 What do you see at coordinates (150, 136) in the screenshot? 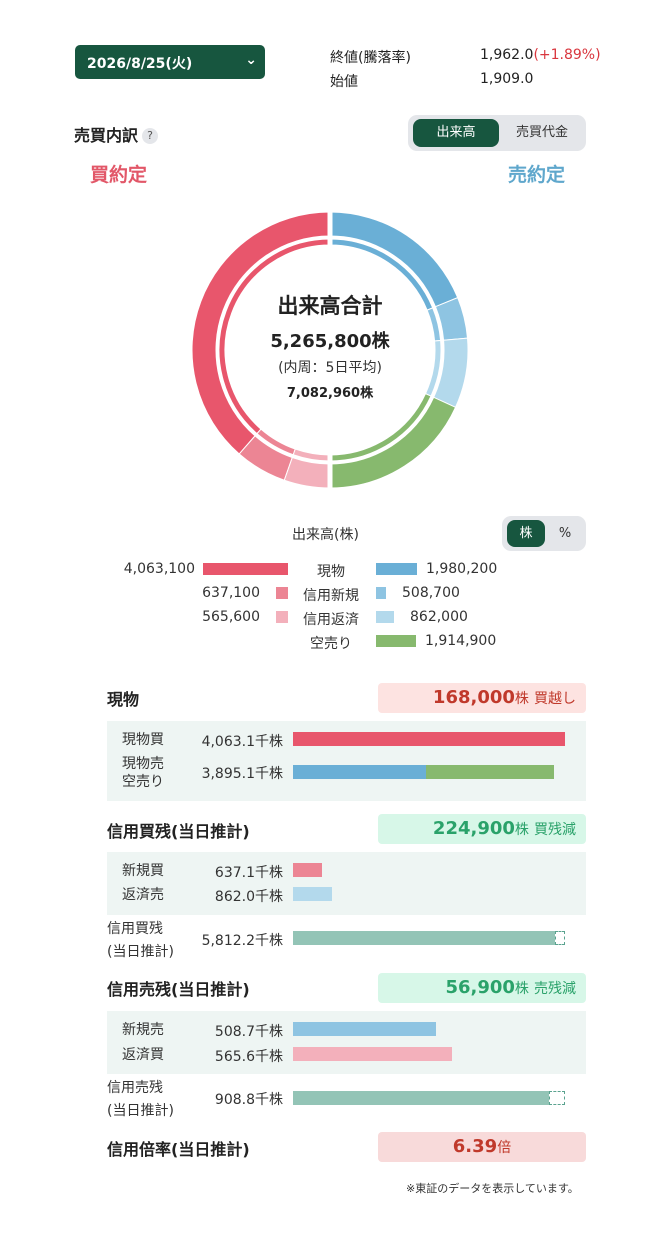
I see `help-icon: ?` at bounding box center [150, 136].